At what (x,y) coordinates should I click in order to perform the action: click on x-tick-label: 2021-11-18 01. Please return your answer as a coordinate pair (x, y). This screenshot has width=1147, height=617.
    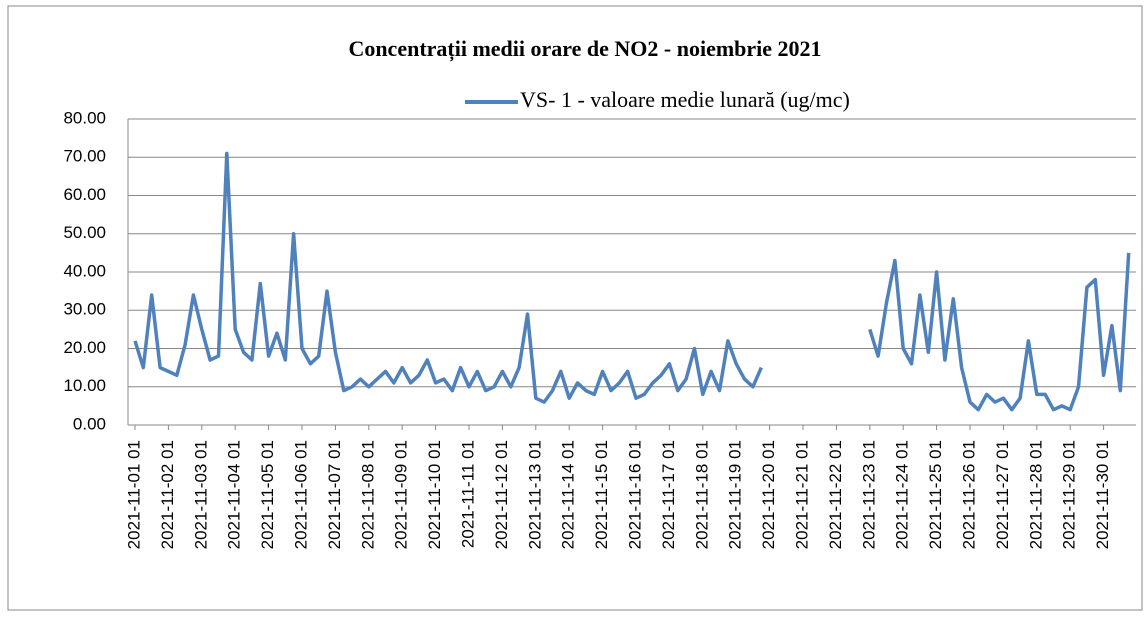
    Looking at the image, I should click on (701, 494).